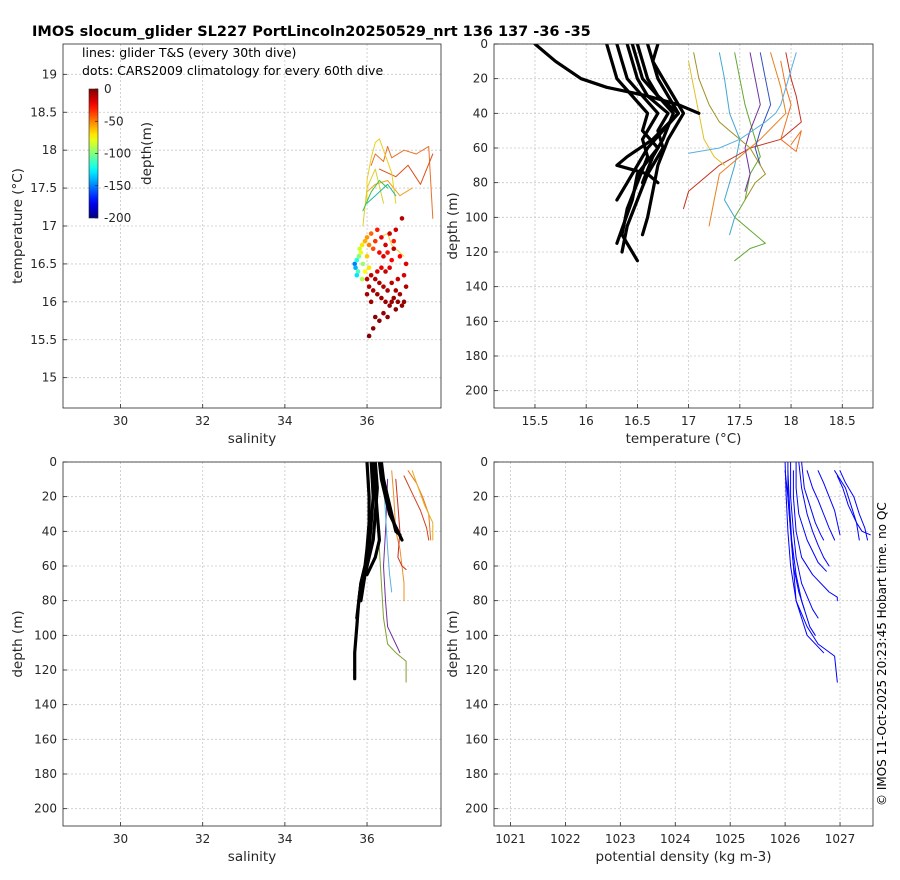  What do you see at coordinates (535, 421) in the screenshot?
I see `x-tick-label: 15.5` at bounding box center [535, 421].